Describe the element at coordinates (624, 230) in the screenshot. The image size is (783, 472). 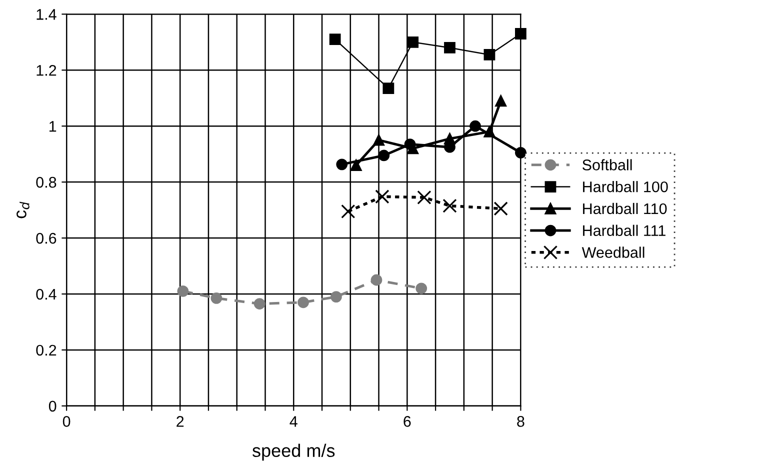
I see `legend-label: Hardball 111` at that location.